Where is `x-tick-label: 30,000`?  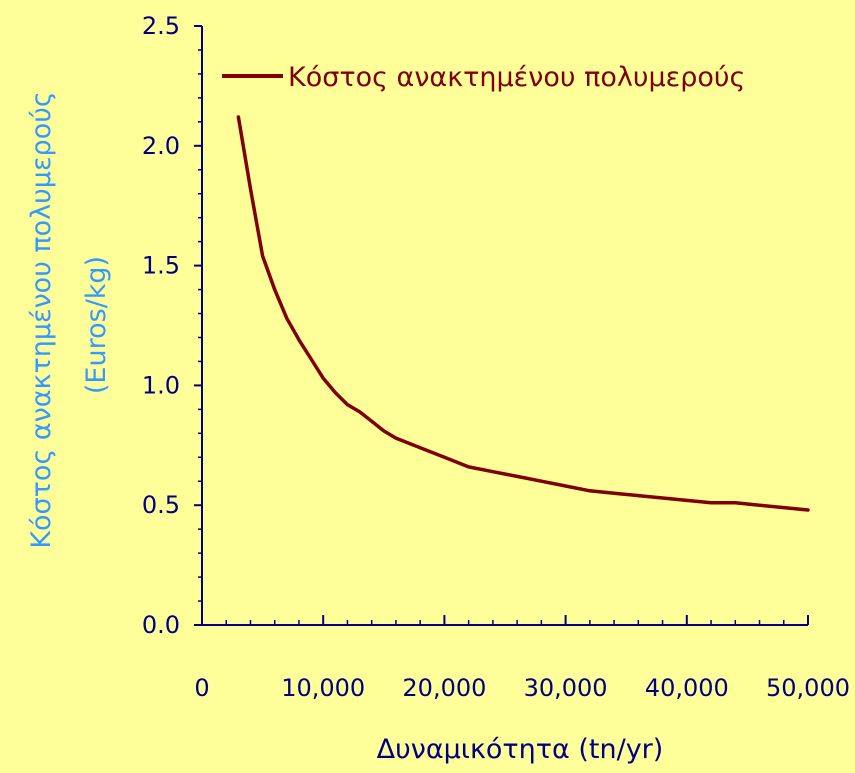 x-tick-label: 30,000 is located at coordinates (566, 688).